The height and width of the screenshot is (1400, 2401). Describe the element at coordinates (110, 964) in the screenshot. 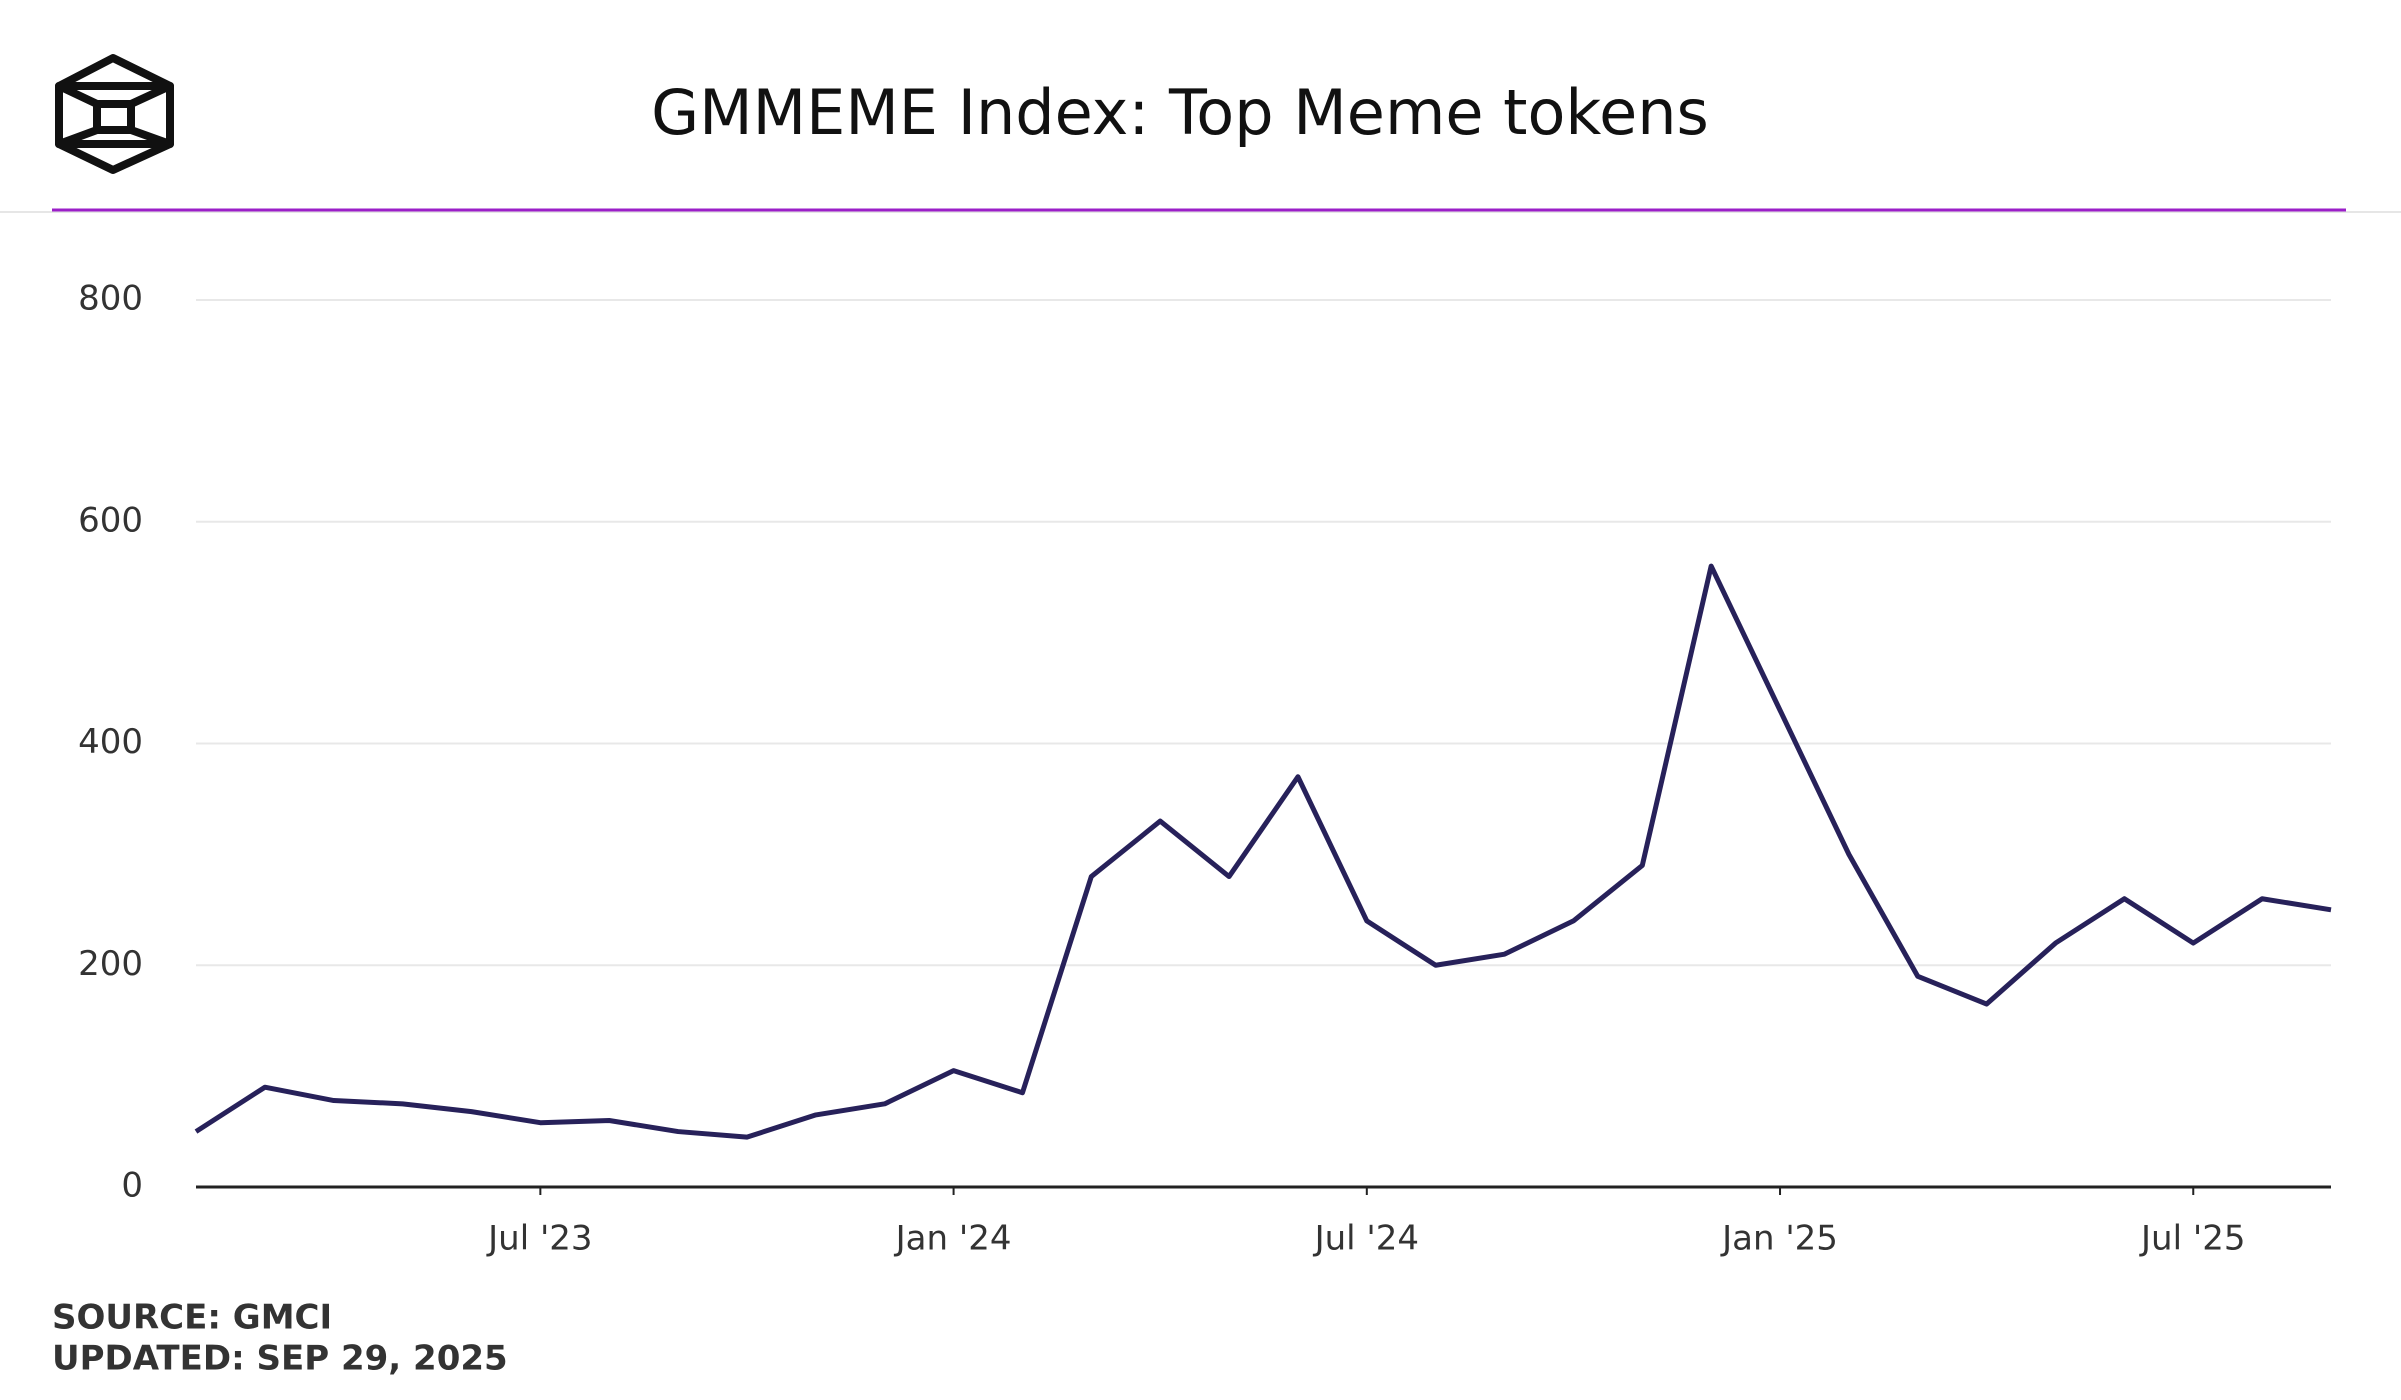

I see `y-tick-label: 200` at that location.